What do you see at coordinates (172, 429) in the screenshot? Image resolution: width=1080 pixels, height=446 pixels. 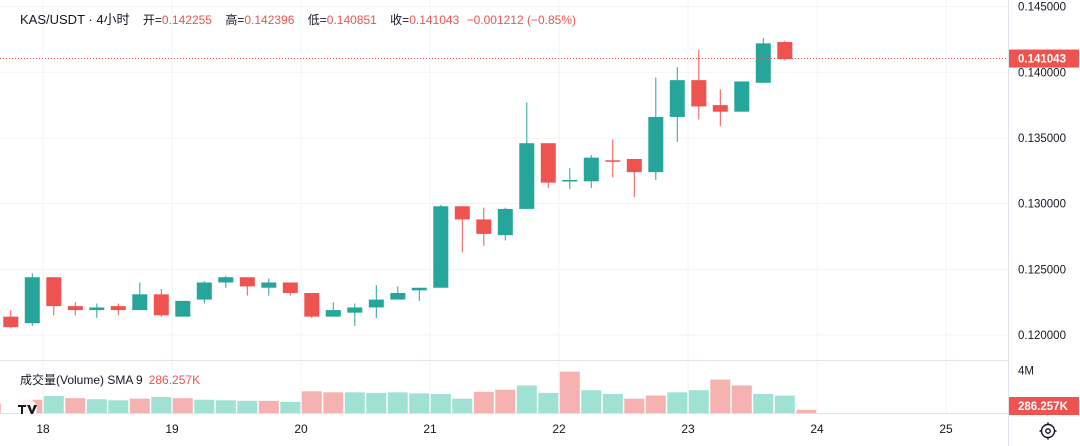 I see `time-tick-label: 19` at bounding box center [172, 429].